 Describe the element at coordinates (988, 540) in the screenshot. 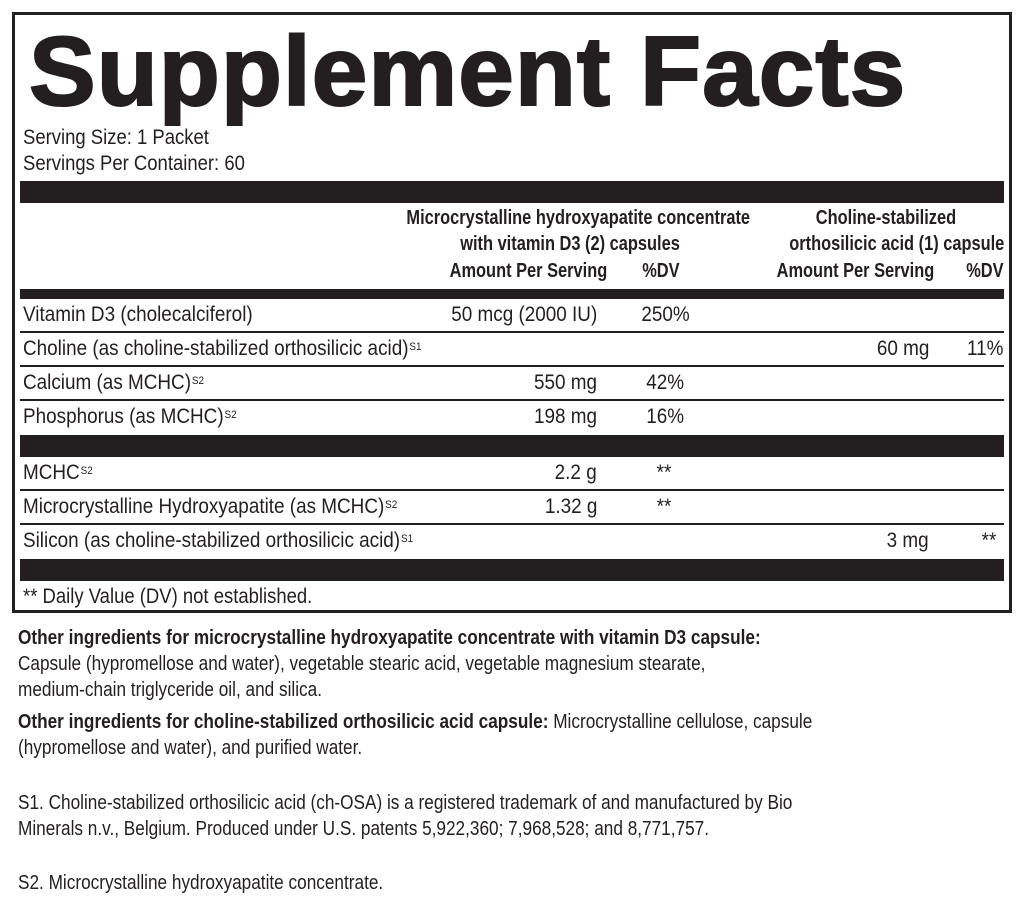

I see `group2-dv: **` at that location.